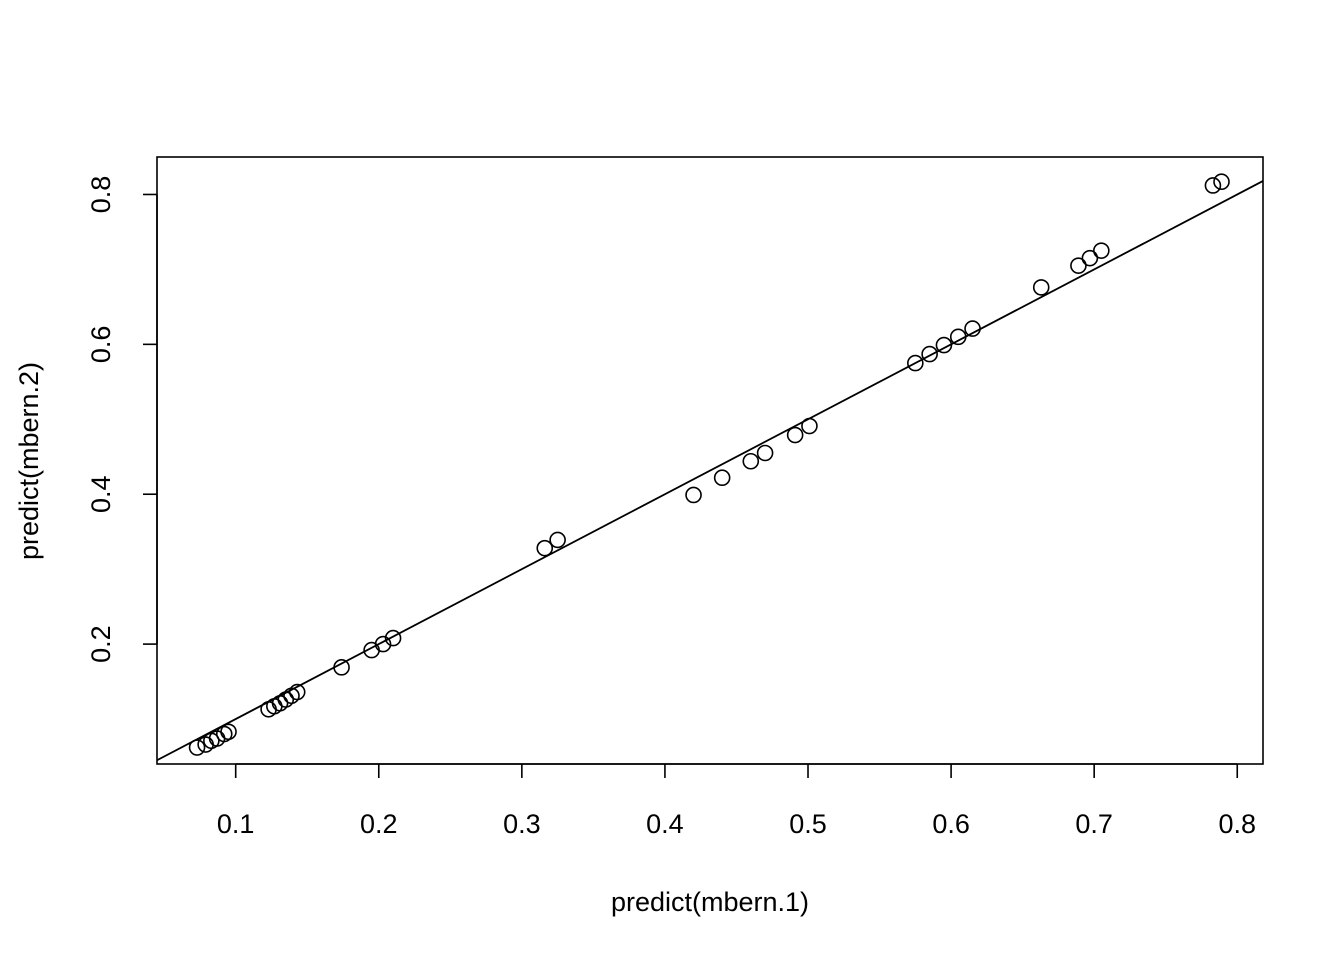 This screenshot has width=1344, height=960. I want to click on y-tick-label: 0.4, so click(101, 494).